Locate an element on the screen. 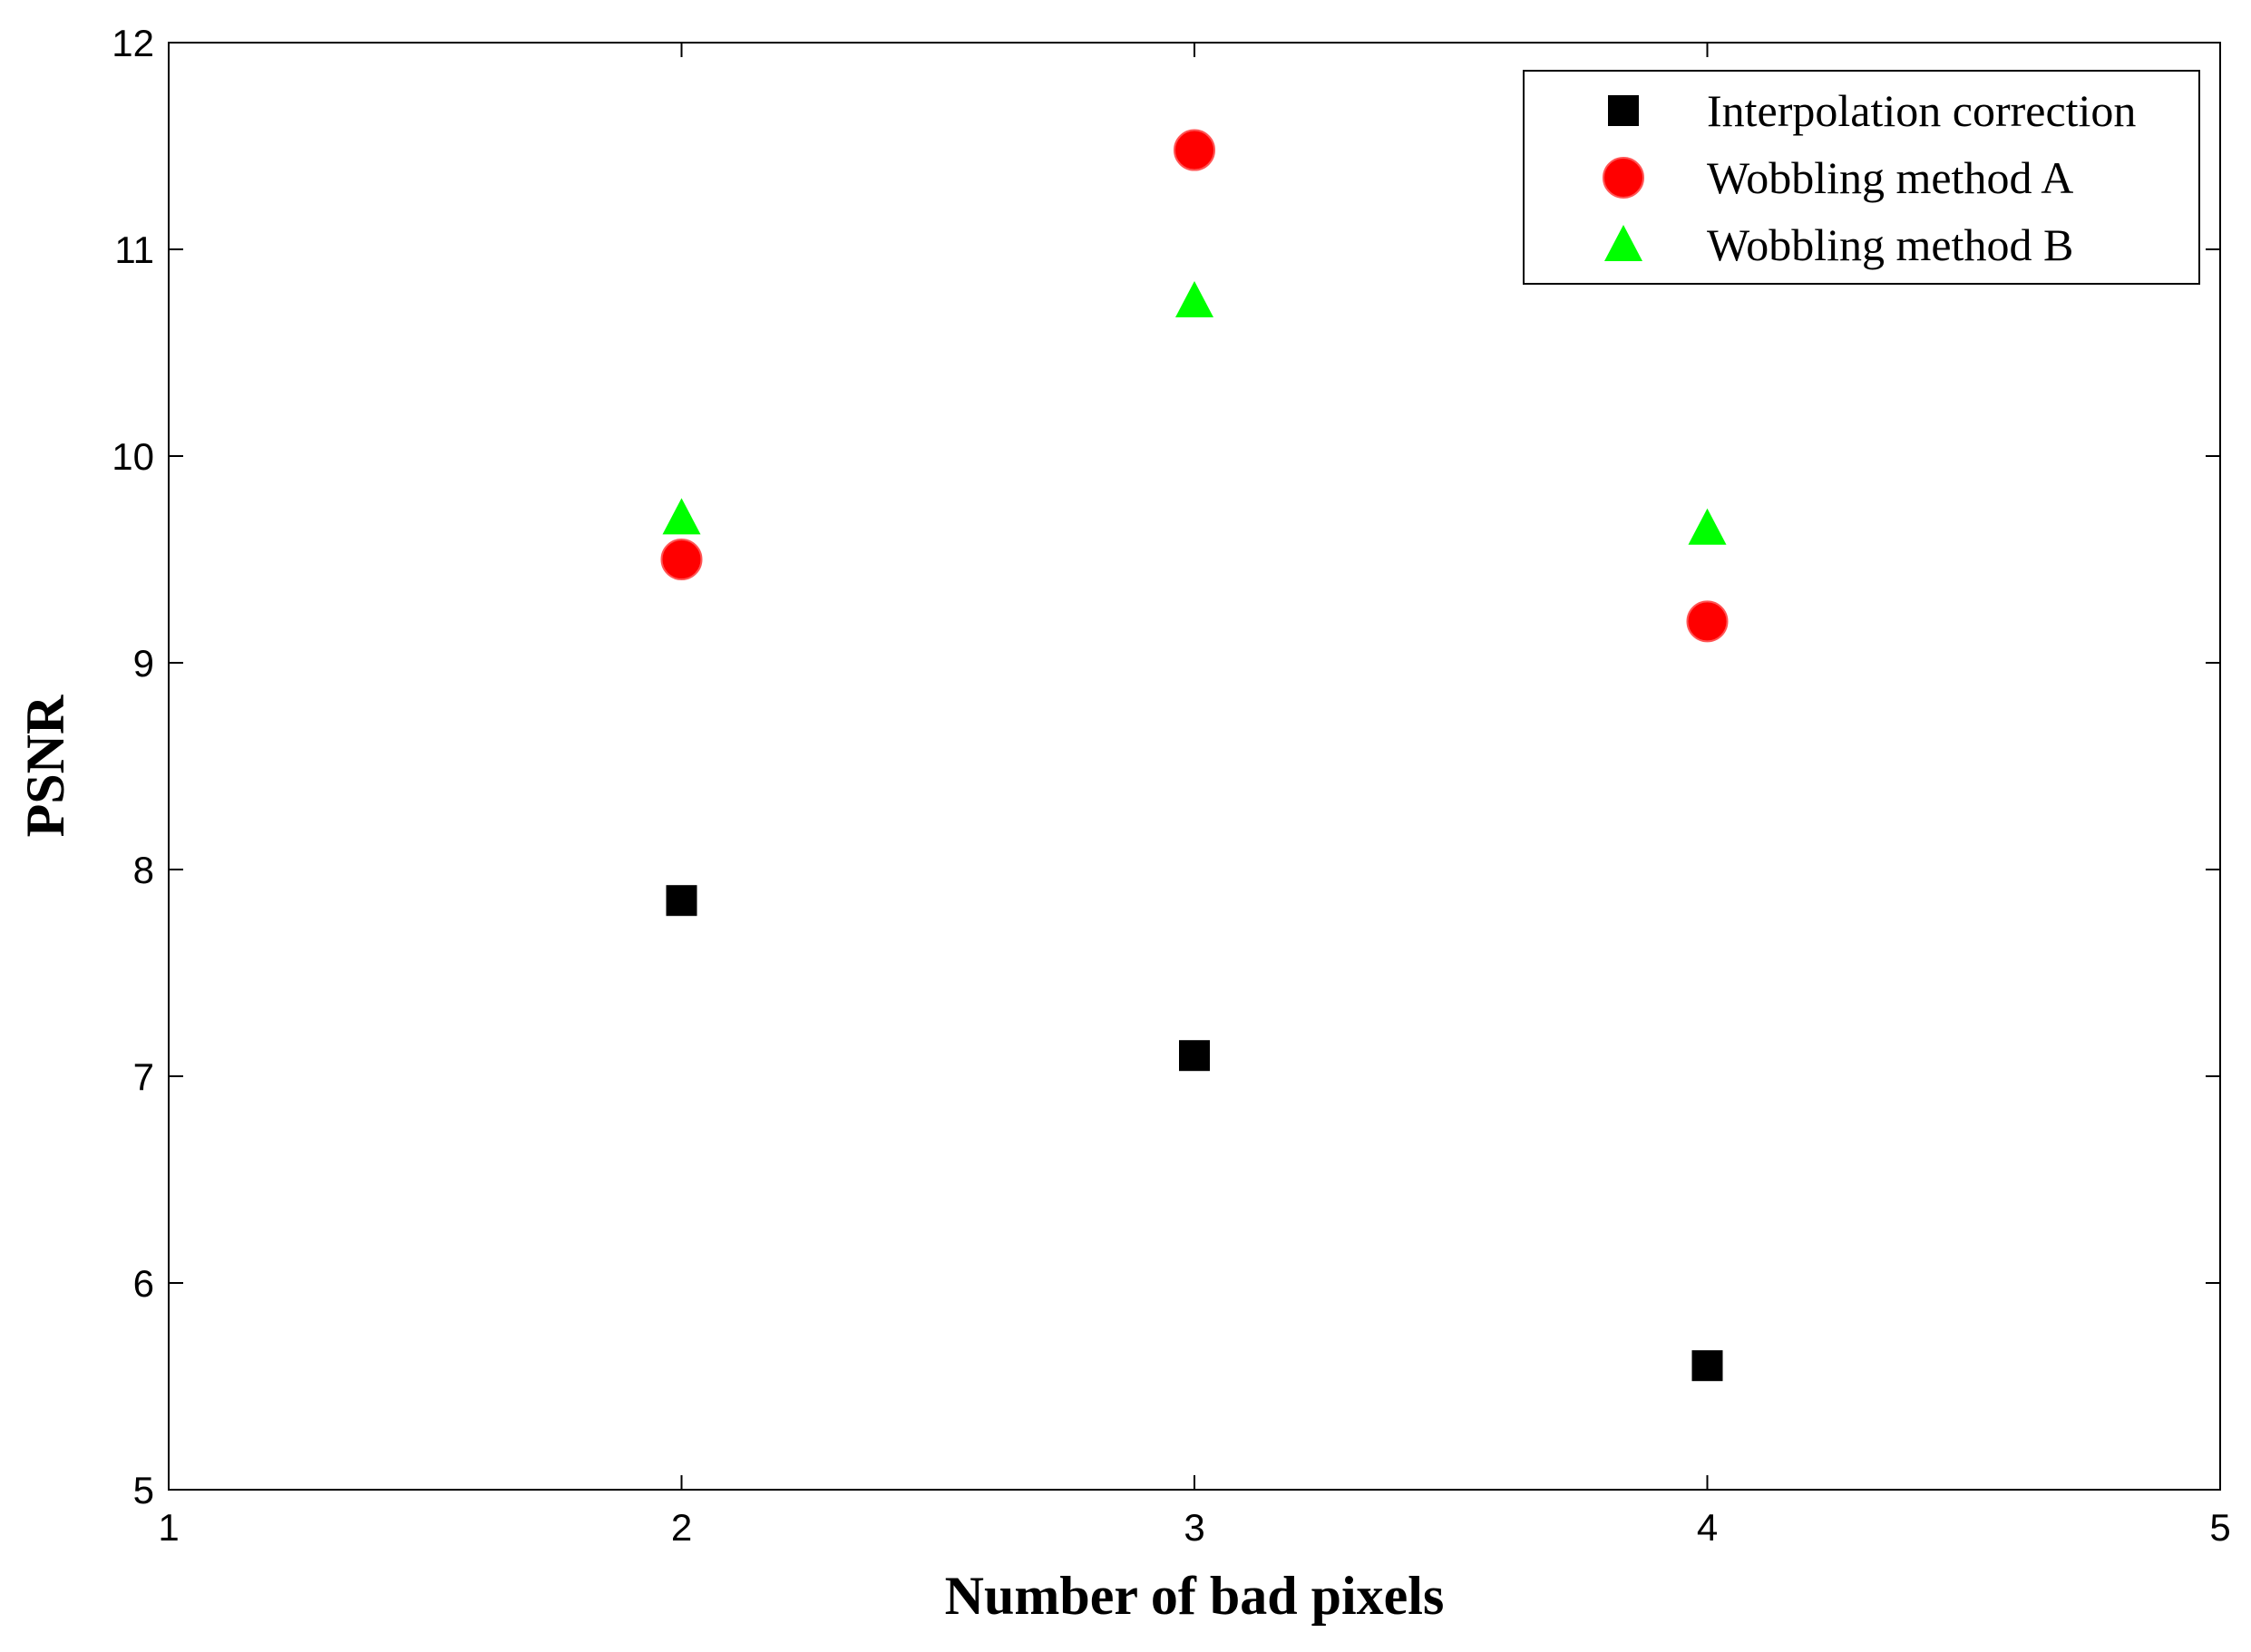  x-tick-label: 4 is located at coordinates (1707, 1527).